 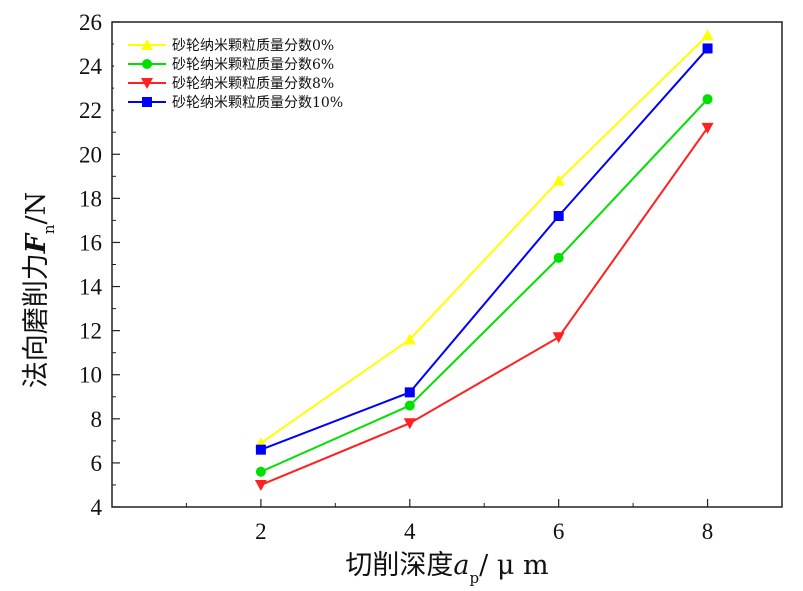 I want to click on legend-item: 砂轮纳米颗粒质量分数0%, so click(x=231, y=46).